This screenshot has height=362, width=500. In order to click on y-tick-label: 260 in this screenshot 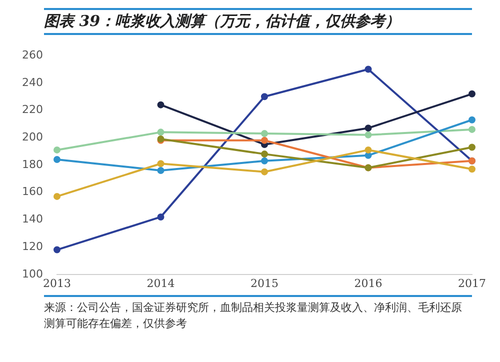, I will do `click(32, 55)`.